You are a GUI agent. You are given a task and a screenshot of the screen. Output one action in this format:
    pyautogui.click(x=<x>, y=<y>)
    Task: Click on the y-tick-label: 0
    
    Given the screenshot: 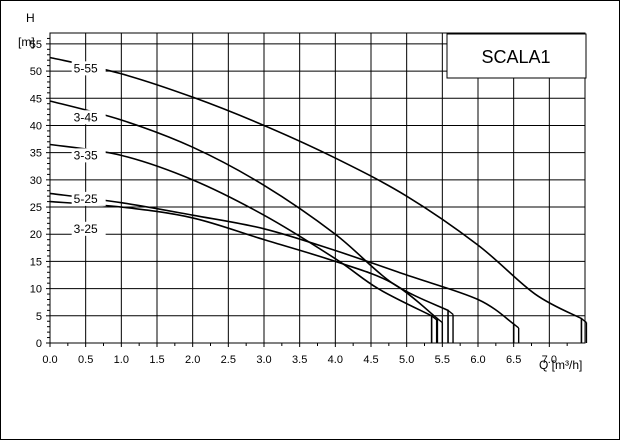 What is the action you would take?
    pyautogui.click(x=39, y=344)
    